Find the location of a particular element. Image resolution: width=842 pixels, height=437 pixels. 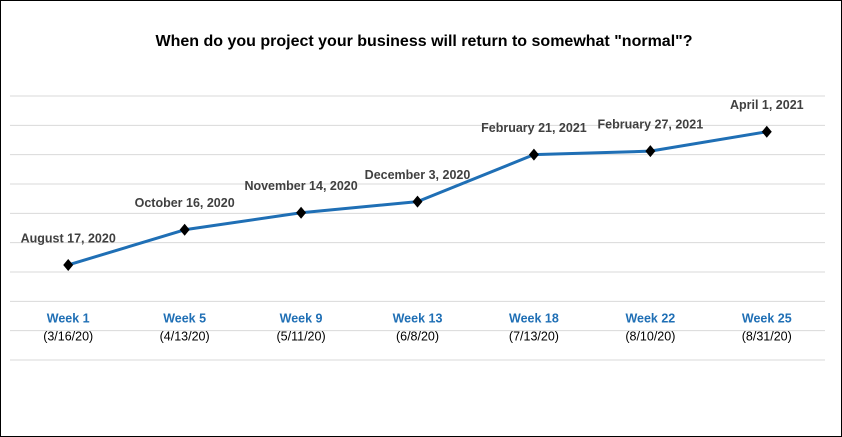

x-tick-label: Week 22 is located at coordinates (650, 318).